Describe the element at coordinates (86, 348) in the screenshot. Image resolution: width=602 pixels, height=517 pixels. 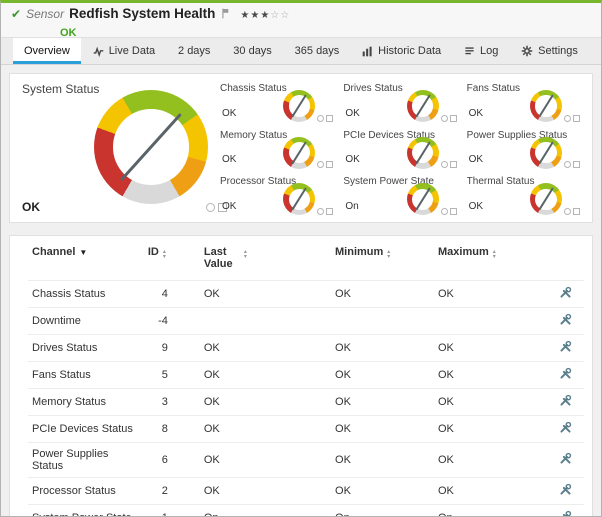
I see `cell-channel: Drives Status` at that location.